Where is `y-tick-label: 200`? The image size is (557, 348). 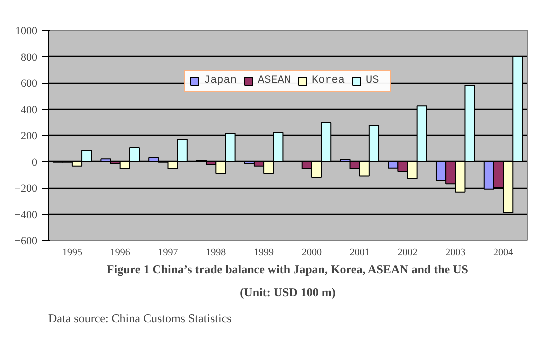
y-tick-label: 200 is located at coordinates (29, 136).